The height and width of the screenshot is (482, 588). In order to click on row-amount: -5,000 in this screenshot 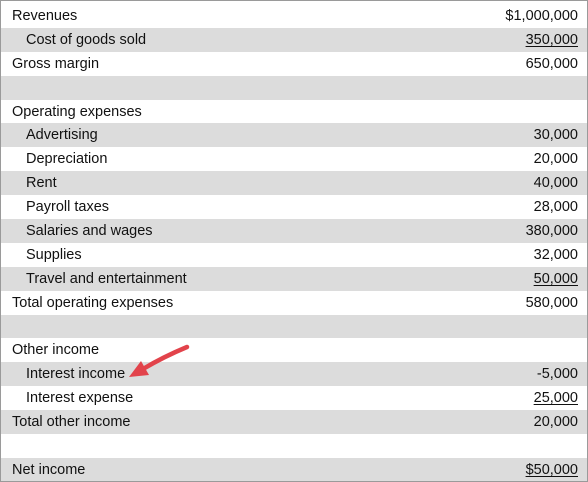, I will do `click(557, 374)`.